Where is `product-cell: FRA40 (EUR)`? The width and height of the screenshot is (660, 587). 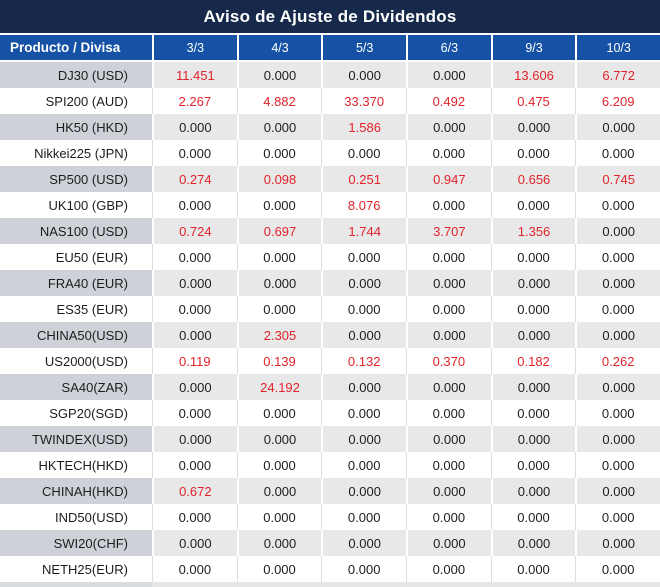 product-cell: FRA40 (EUR) is located at coordinates (76, 283).